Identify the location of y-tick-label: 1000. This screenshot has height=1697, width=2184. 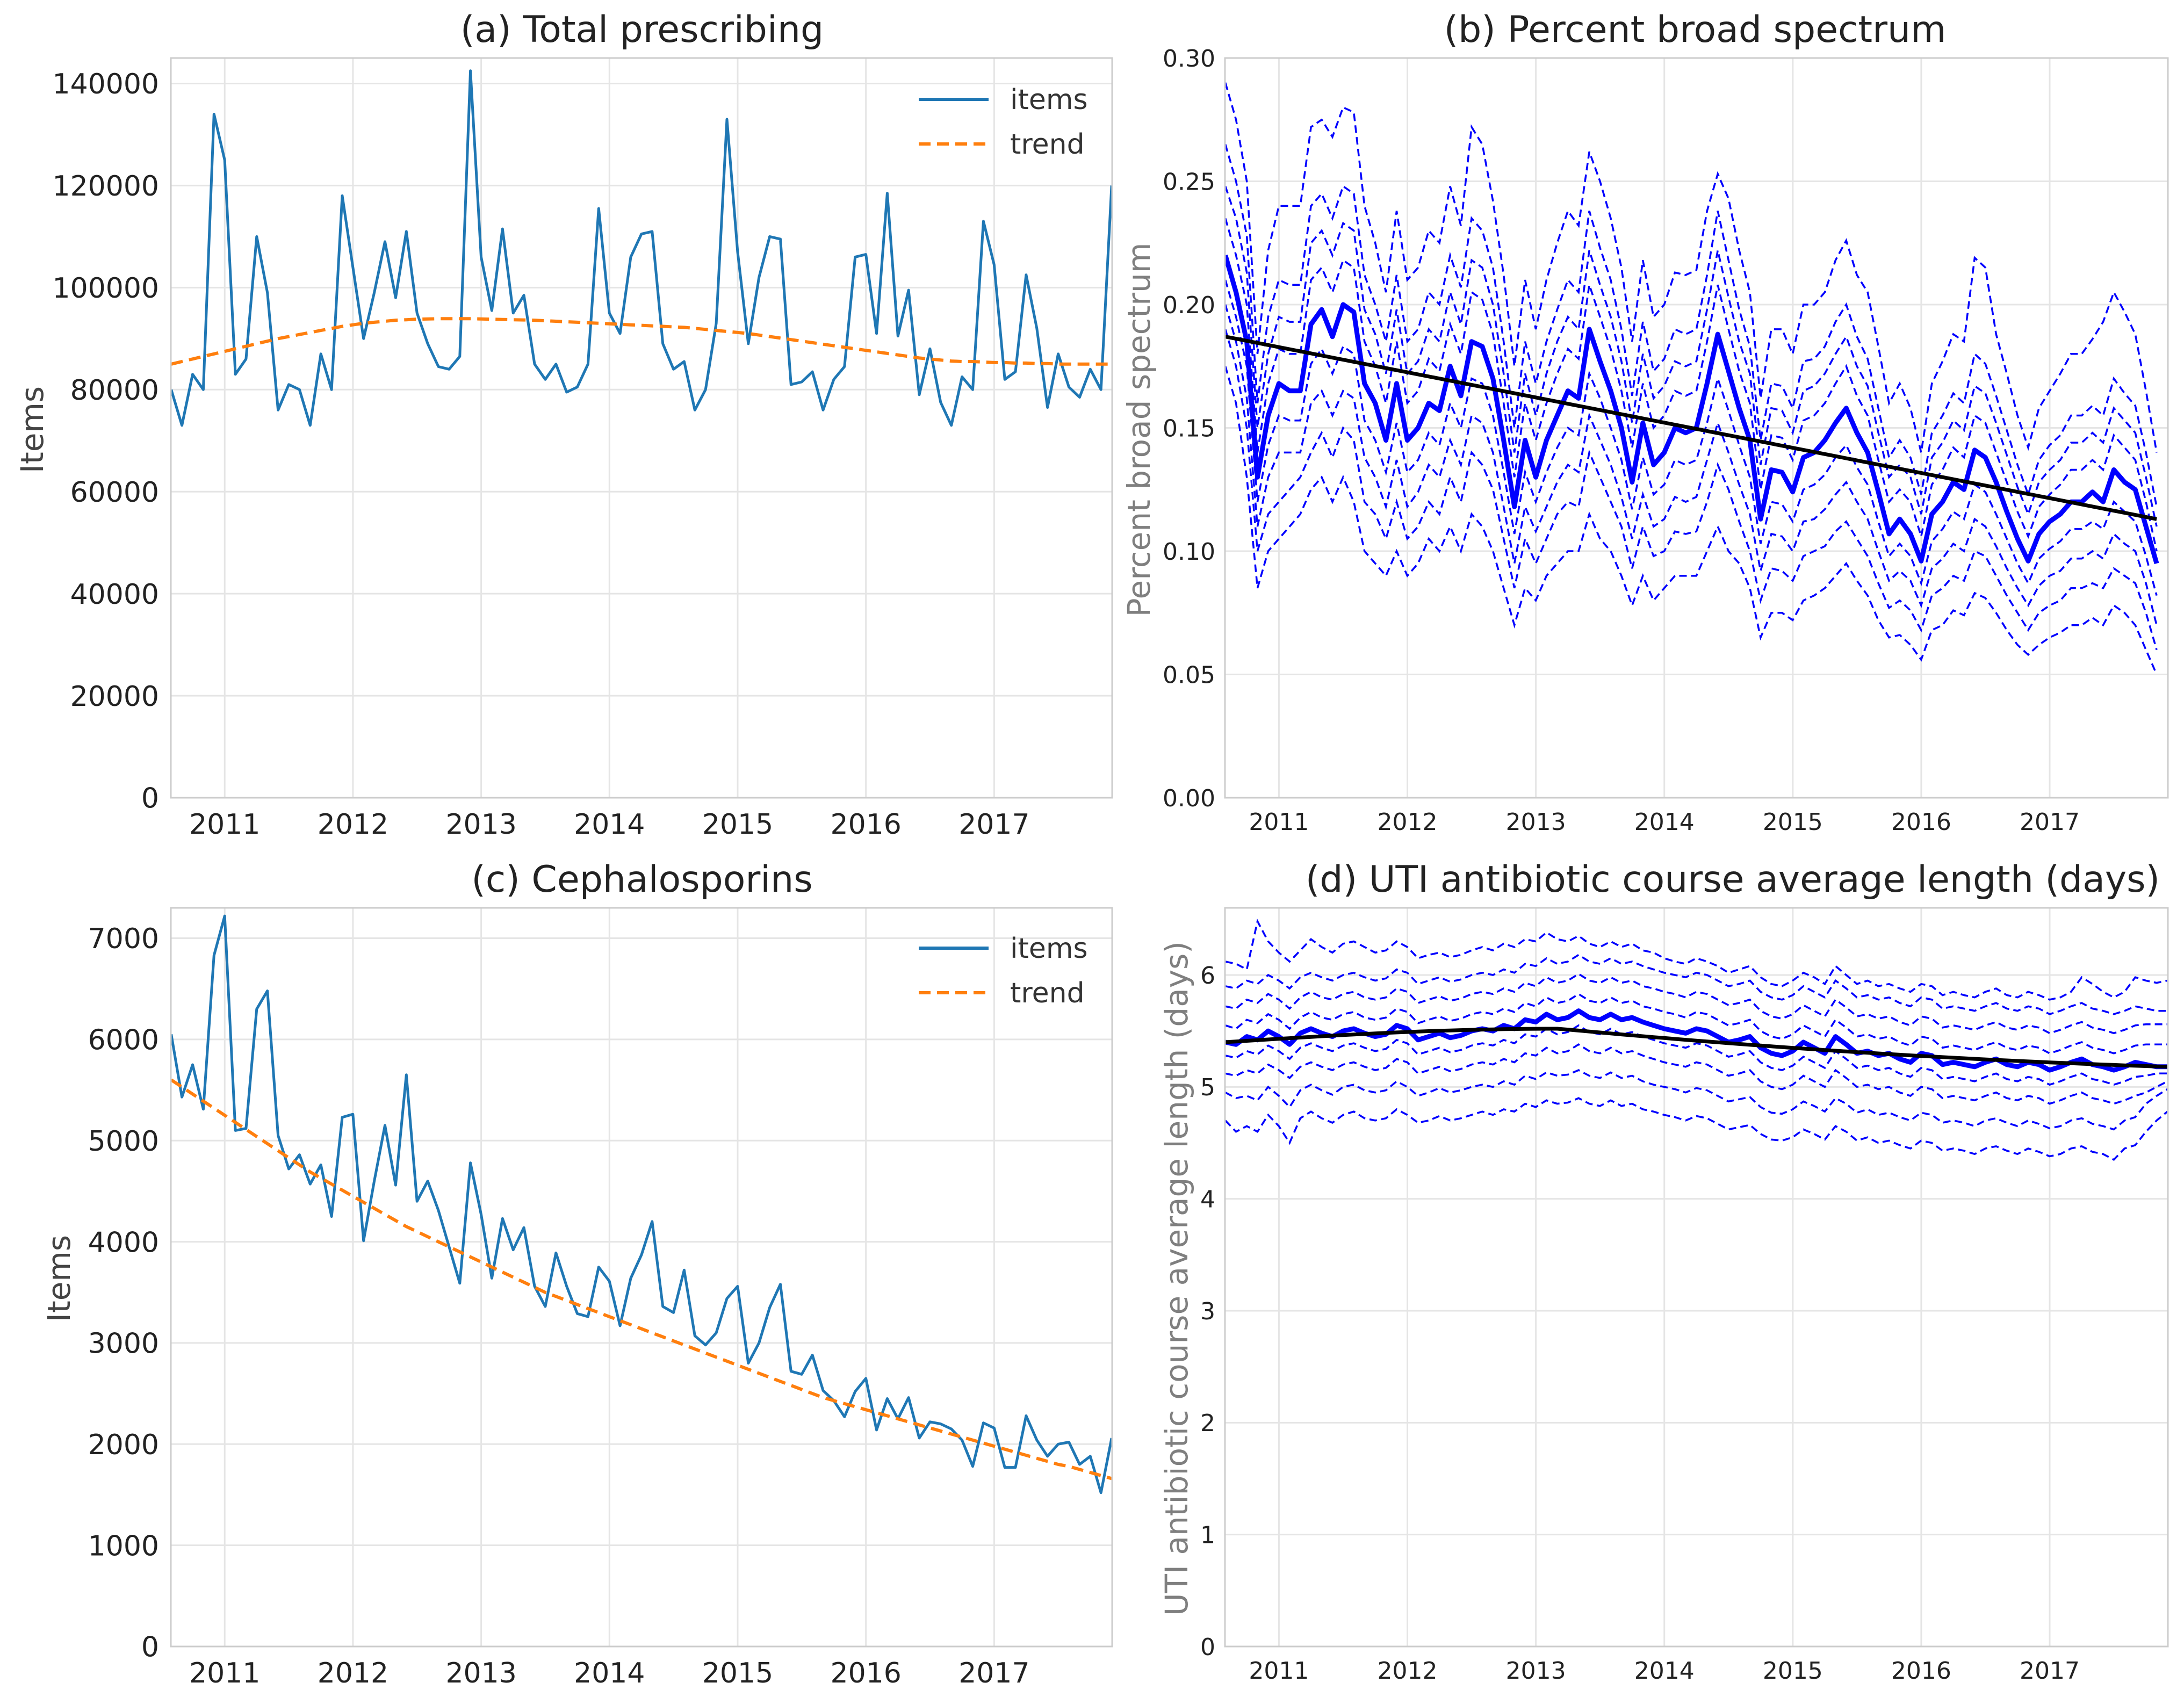
(124, 1546).